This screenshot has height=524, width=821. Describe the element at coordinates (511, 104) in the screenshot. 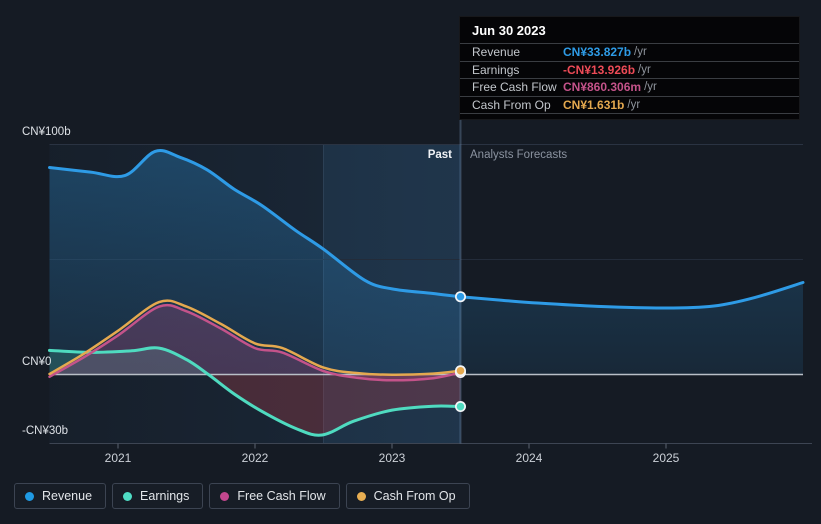

I see `tooltip-row-label: Cash From Op` at that location.